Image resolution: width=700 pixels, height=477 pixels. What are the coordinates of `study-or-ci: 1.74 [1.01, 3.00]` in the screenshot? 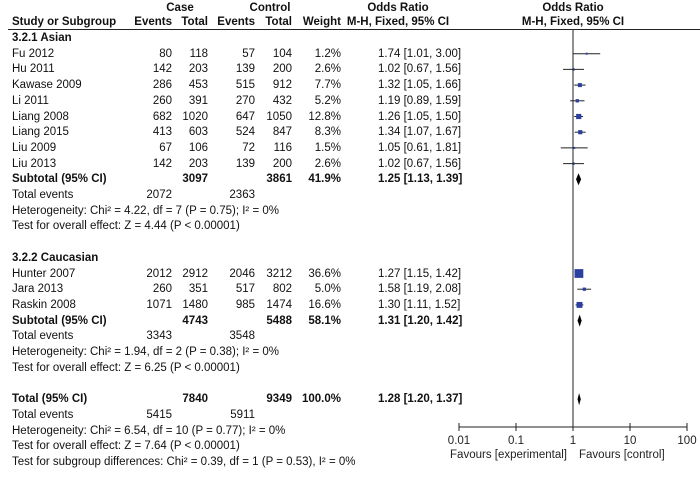 It's located at (420, 53).